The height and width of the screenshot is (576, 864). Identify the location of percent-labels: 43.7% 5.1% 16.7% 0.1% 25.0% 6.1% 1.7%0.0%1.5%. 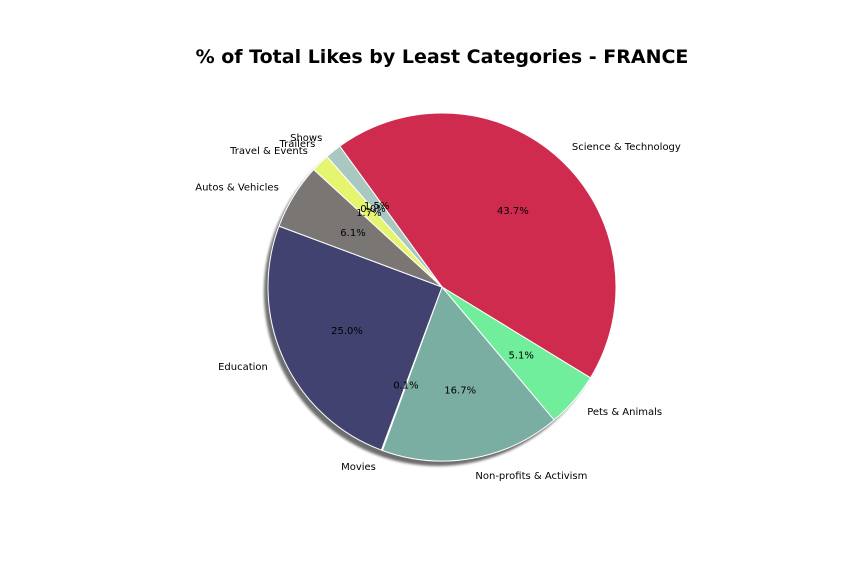
(432, 298).